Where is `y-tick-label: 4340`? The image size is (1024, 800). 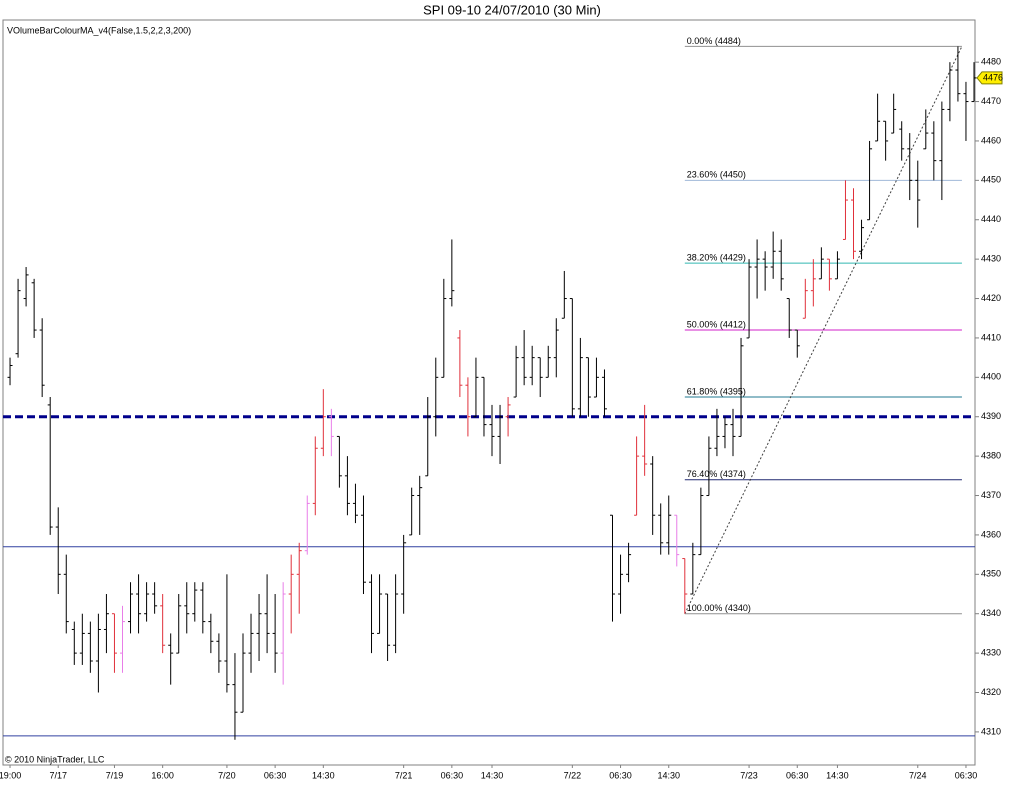 y-tick-label: 4340 is located at coordinates (991, 613).